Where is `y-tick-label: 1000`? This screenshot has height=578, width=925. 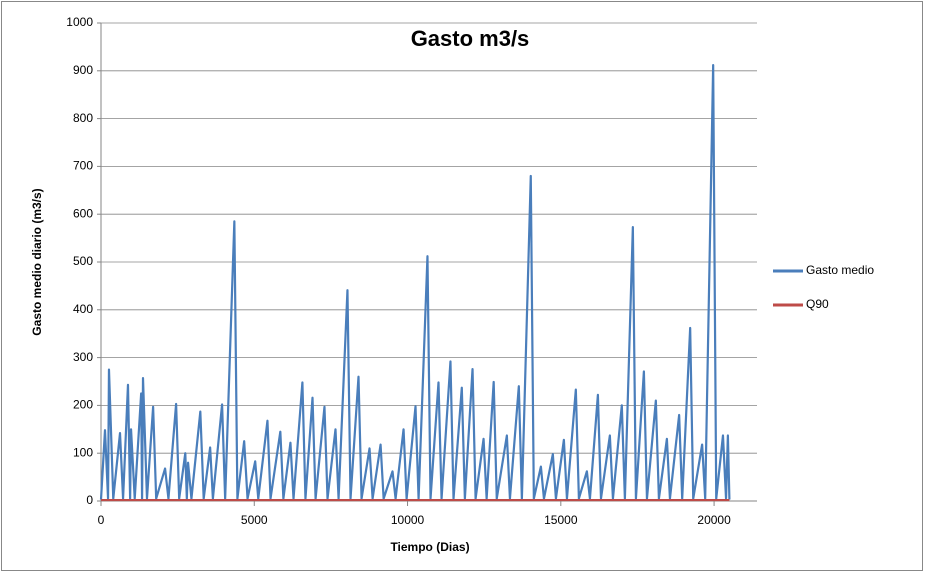 y-tick-label: 1000 is located at coordinates (79, 22).